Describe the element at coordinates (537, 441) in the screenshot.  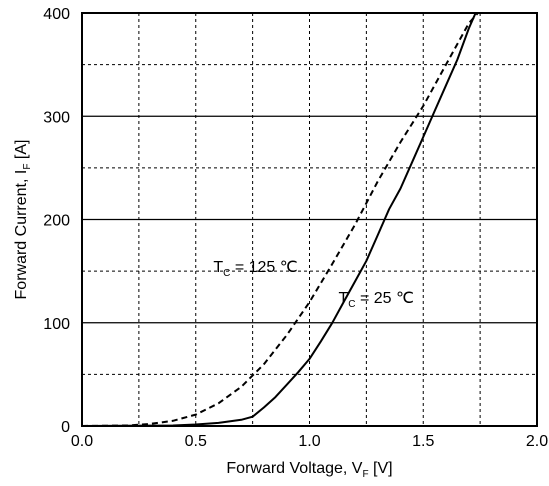
I see `x-tick-label: 2.0` at that location.